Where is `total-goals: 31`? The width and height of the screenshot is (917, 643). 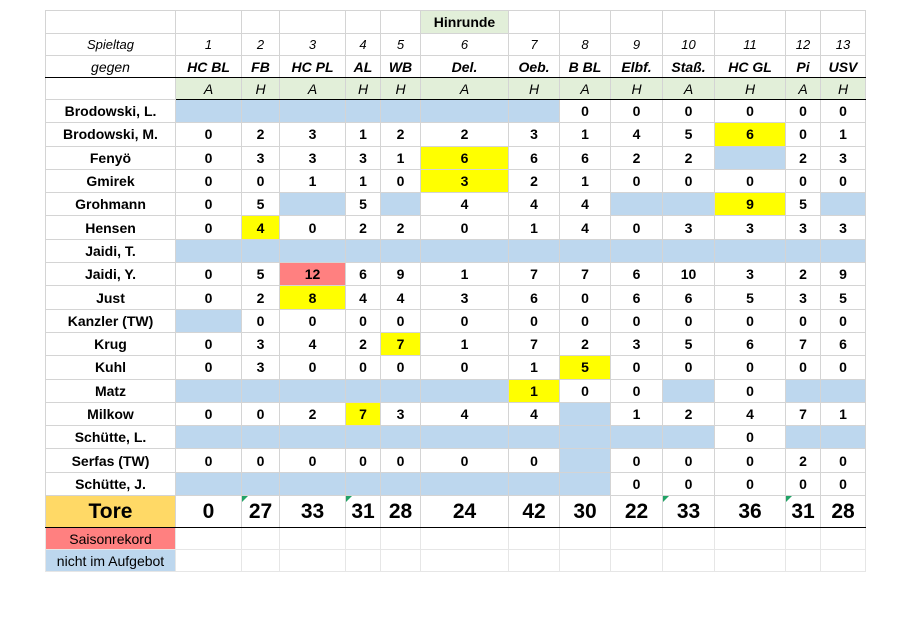 total-goals: 31 is located at coordinates (803, 512).